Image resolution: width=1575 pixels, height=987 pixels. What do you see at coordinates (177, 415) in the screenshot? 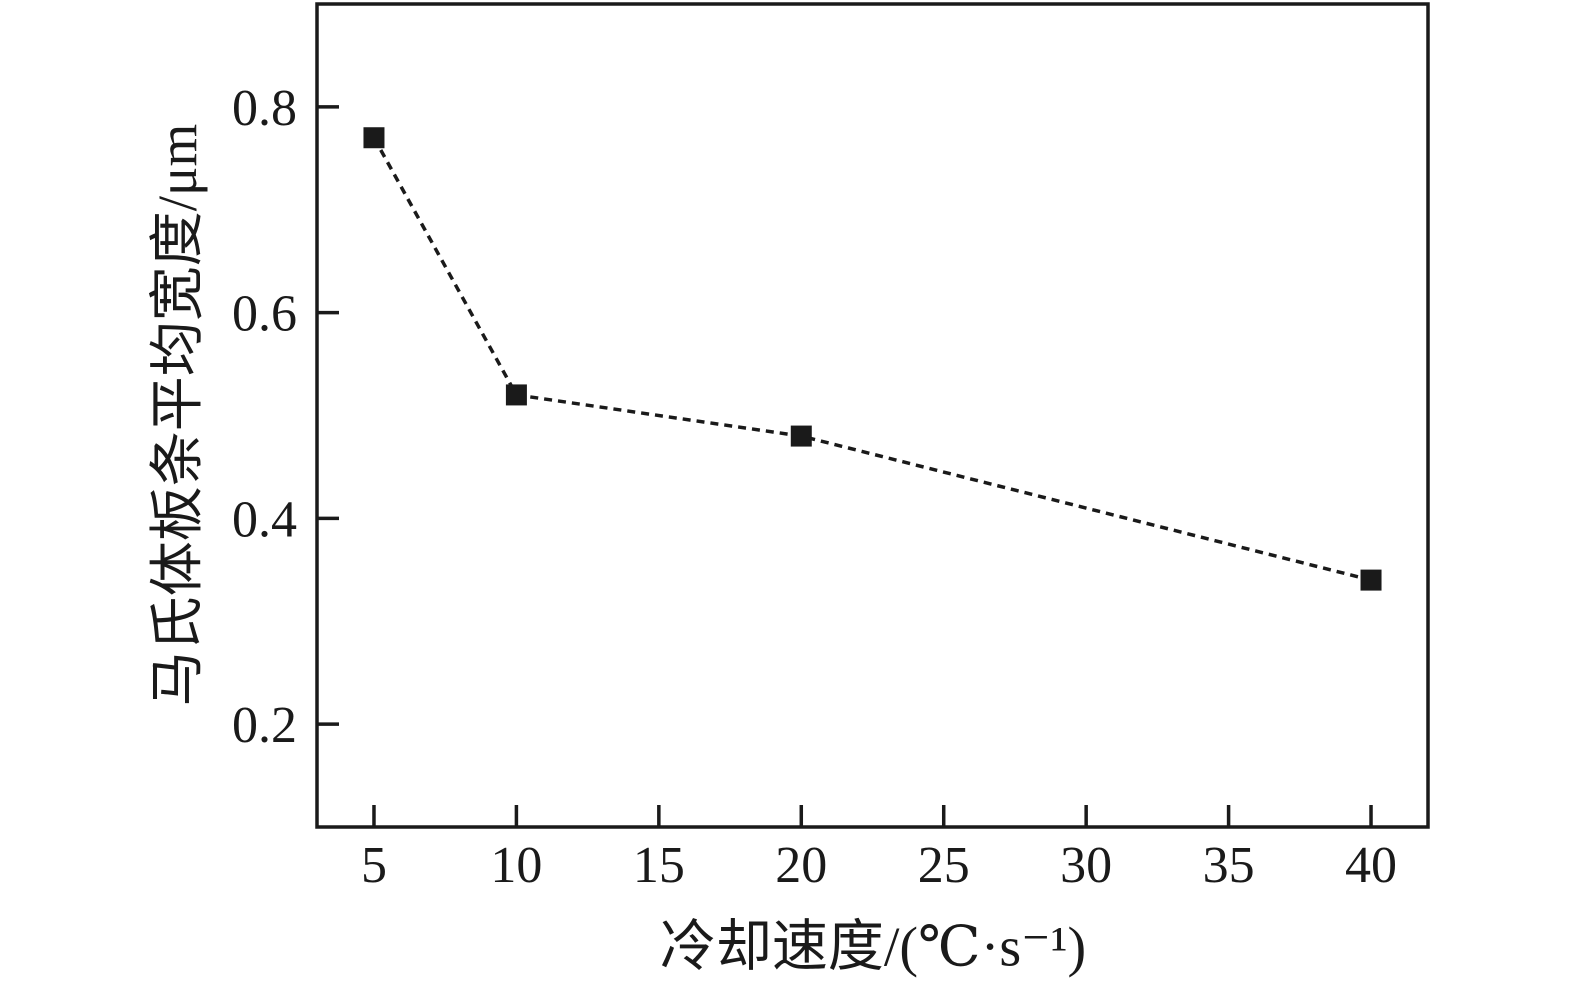
I see `y-axis-title: 马氏体板条平均宽度/μm` at bounding box center [177, 415].